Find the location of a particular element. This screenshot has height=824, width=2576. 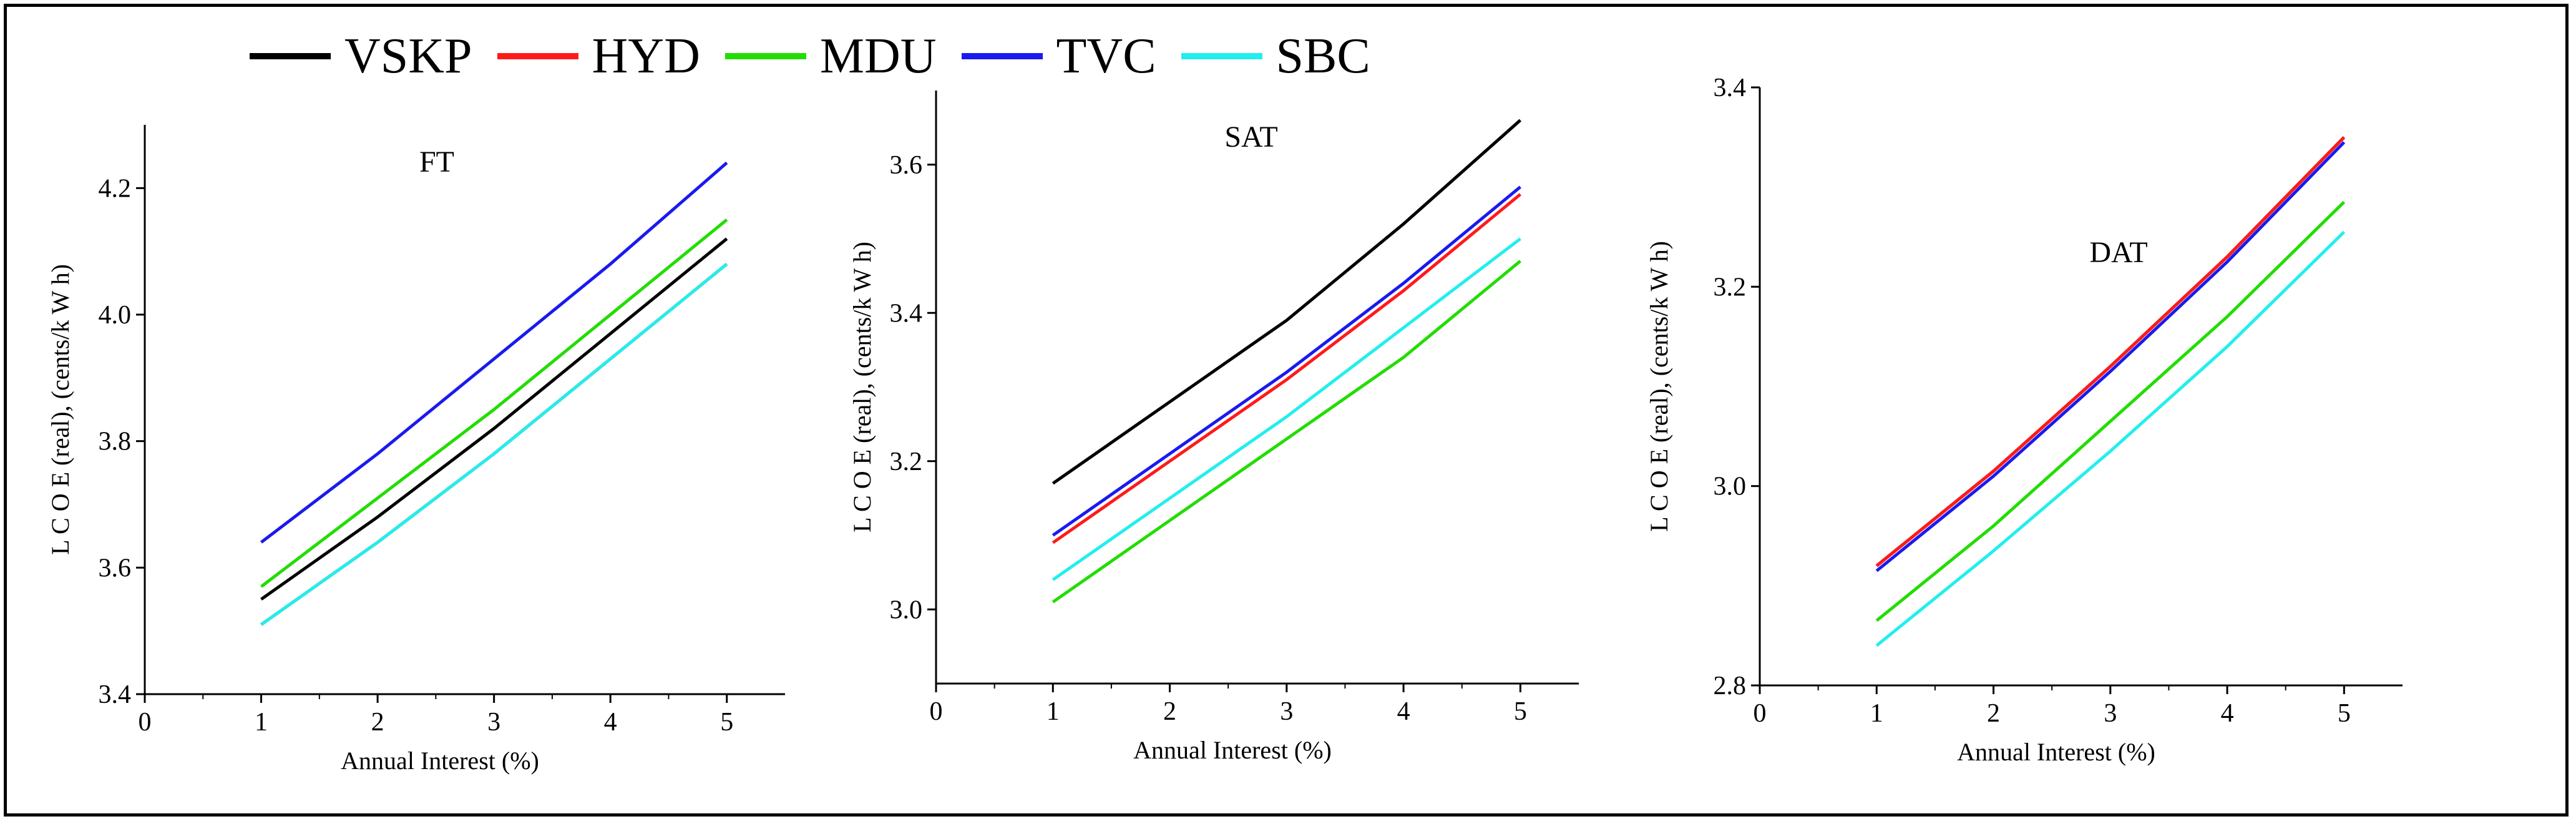

sat-x-tick-label: 4 is located at coordinates (1403, 711).